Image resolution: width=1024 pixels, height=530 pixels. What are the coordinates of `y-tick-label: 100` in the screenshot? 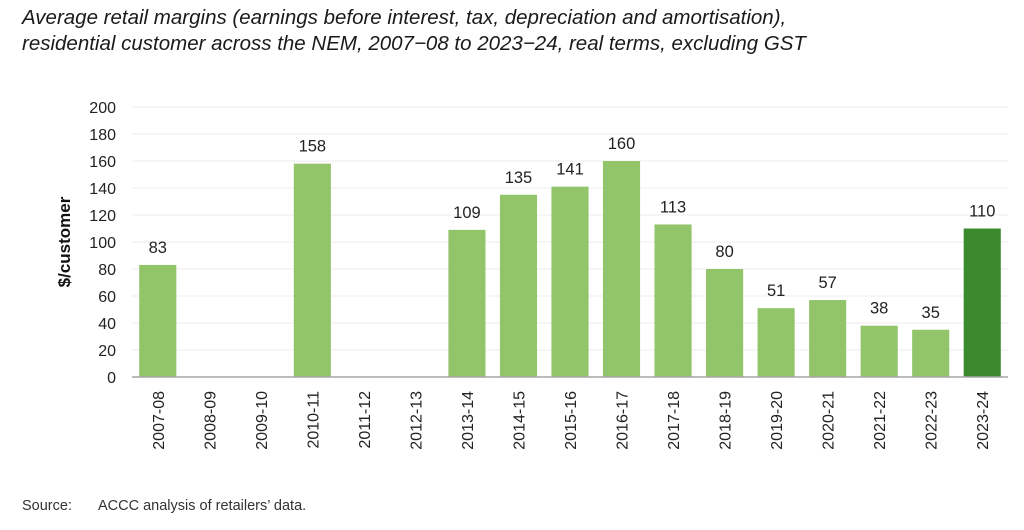 It's located at (102, 243).